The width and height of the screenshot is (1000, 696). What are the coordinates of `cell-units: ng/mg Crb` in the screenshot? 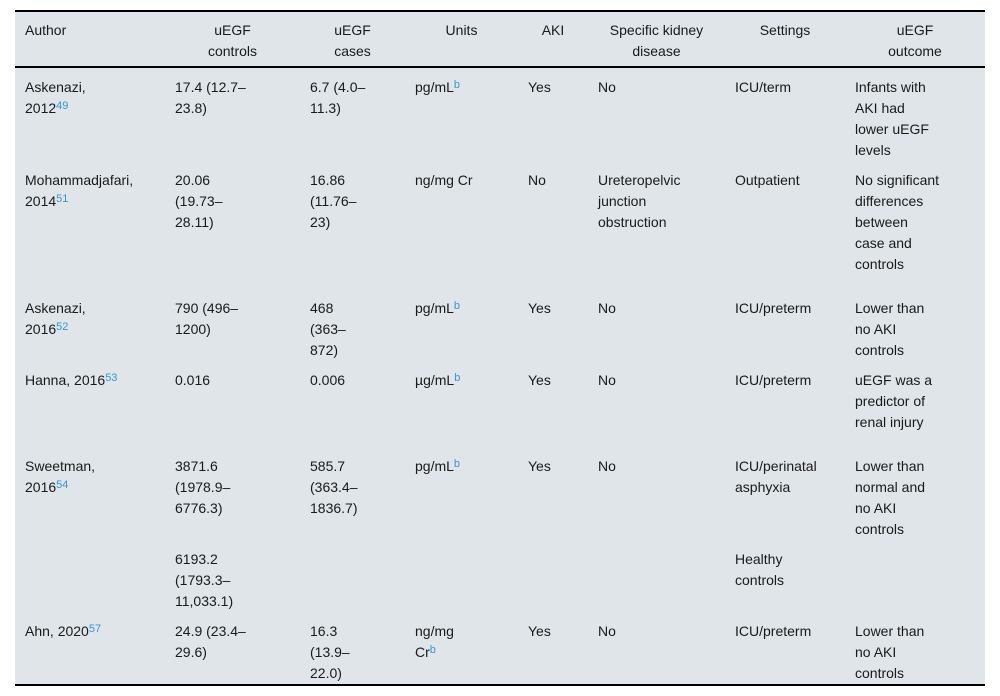 It's located at (434, 641).